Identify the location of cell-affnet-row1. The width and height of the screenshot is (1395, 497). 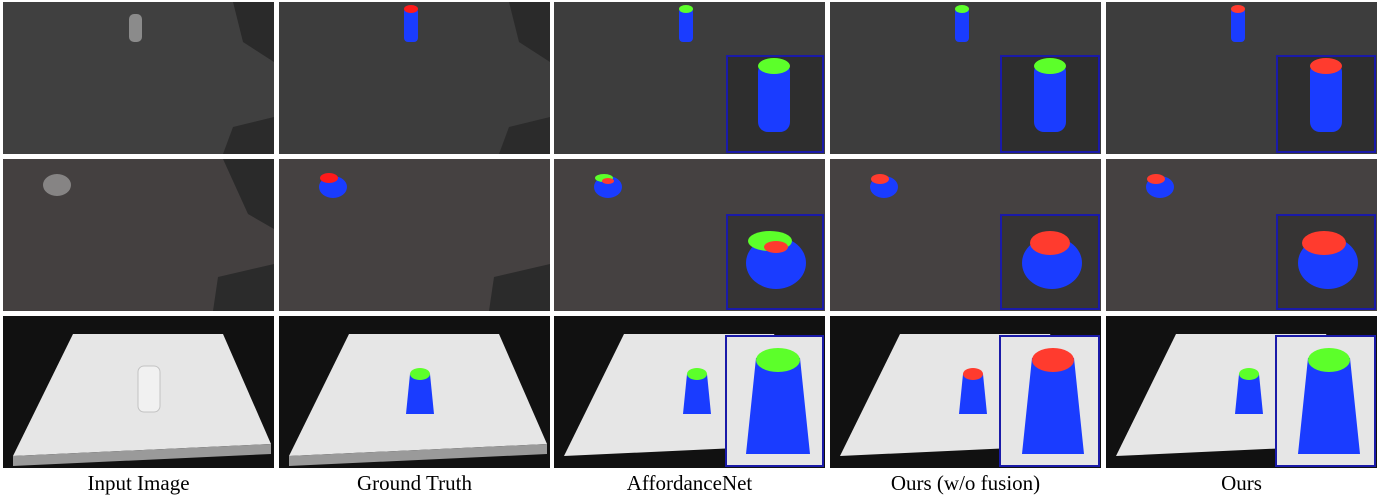
(689, 78).